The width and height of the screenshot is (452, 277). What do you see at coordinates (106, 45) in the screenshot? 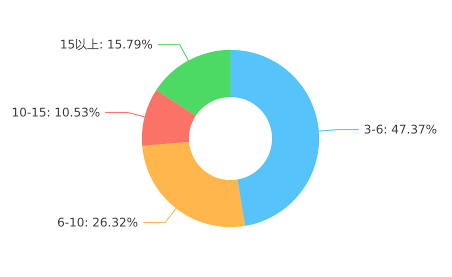
I see `slice-label: 15以上: 15.79%` at bounding box center [106, 45].